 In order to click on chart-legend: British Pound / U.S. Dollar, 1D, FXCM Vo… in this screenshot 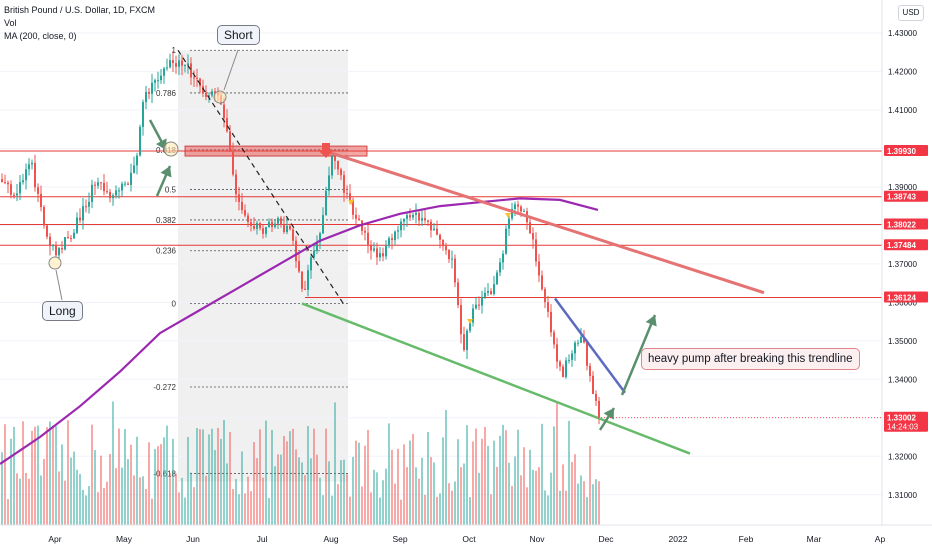, I will do `click(79, 23)`.